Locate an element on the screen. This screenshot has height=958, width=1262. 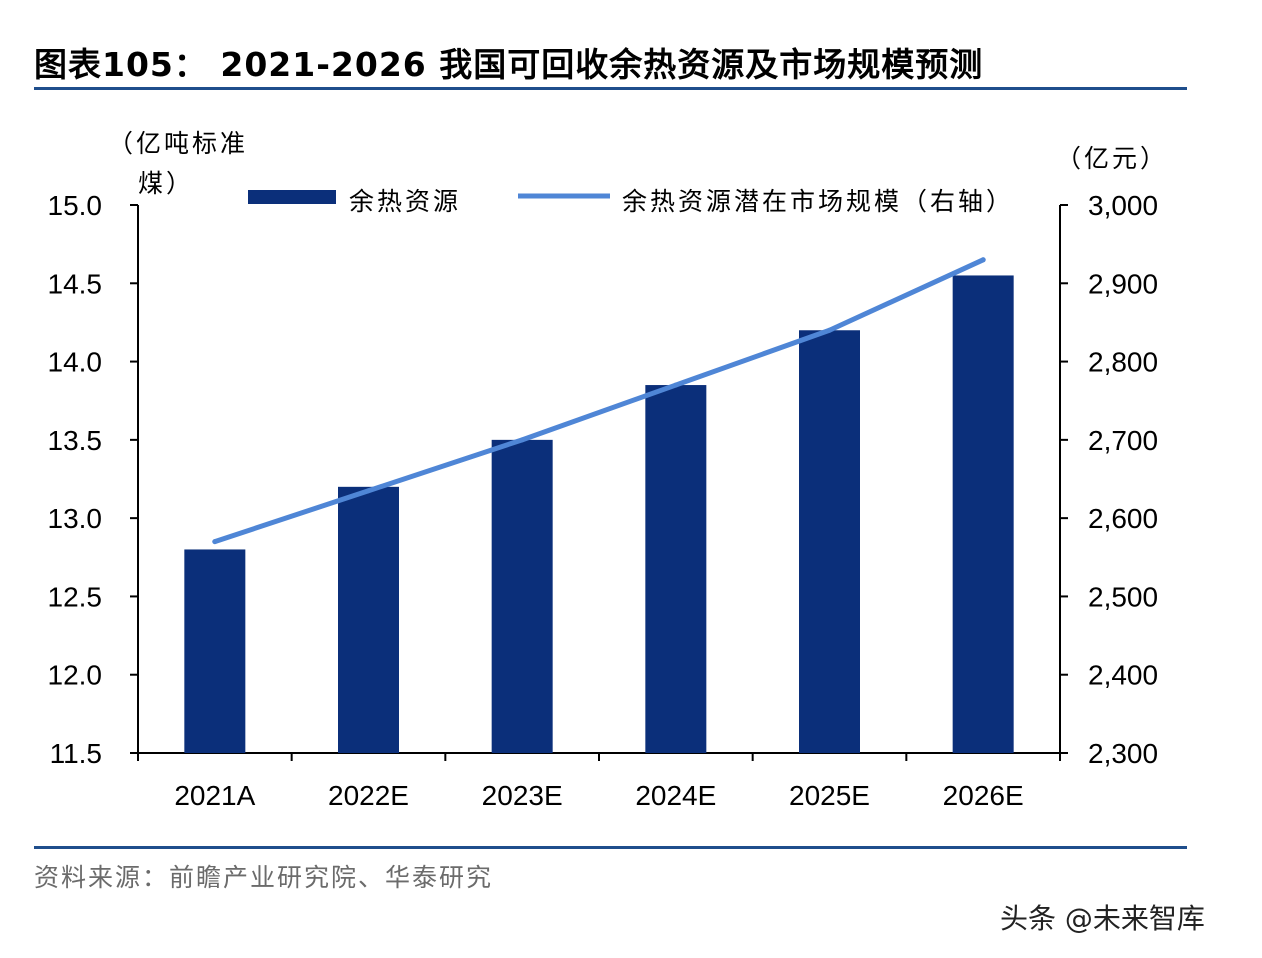
x-tick-label: 2023E is located at coordinates (522, 795).